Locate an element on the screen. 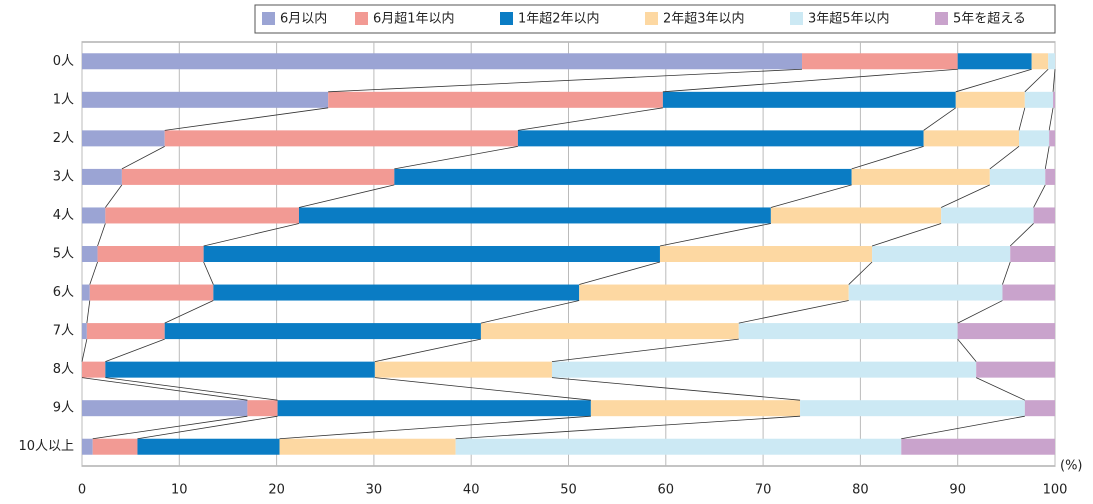 This screenshot has width=1093, height=504. y-tick-label: 6人 is located at coordinates (63, 292).